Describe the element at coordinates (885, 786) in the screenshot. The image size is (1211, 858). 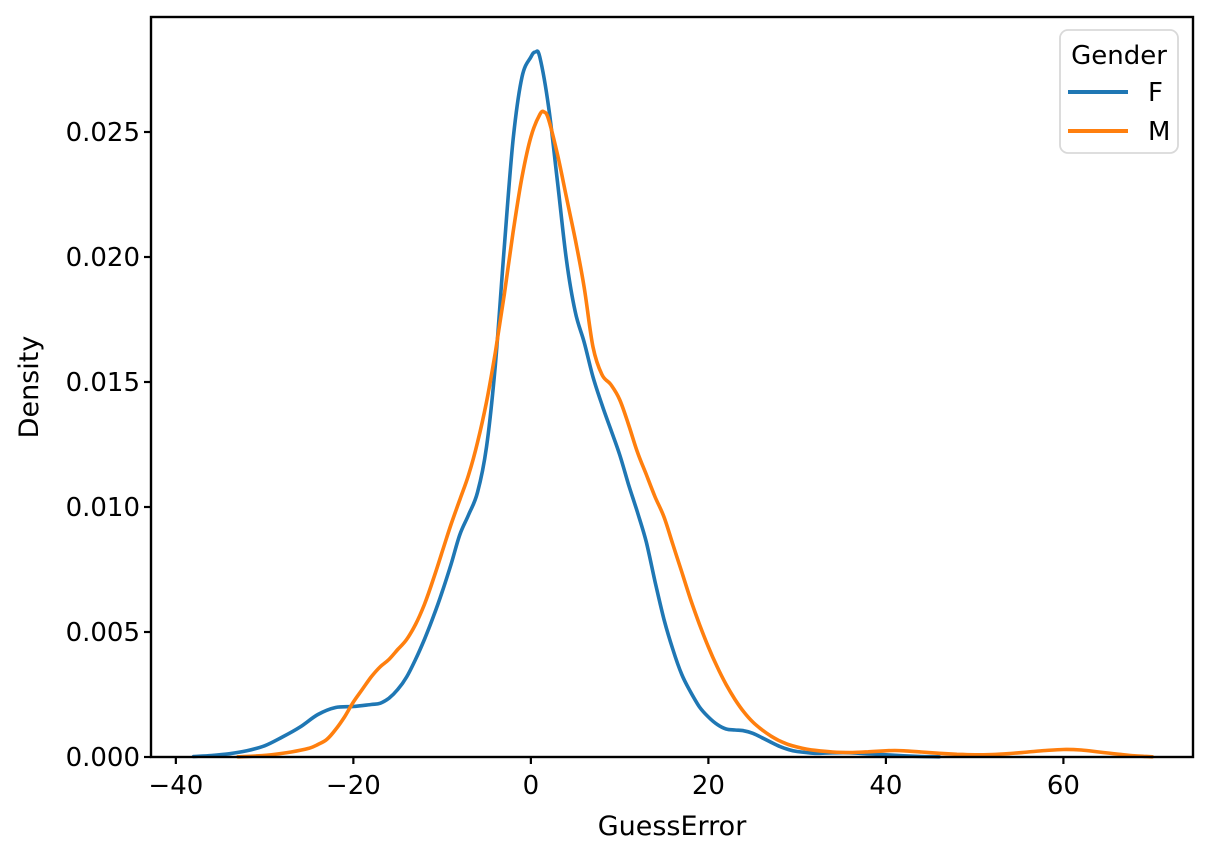
I see `x-tick-label: 40` at that location.